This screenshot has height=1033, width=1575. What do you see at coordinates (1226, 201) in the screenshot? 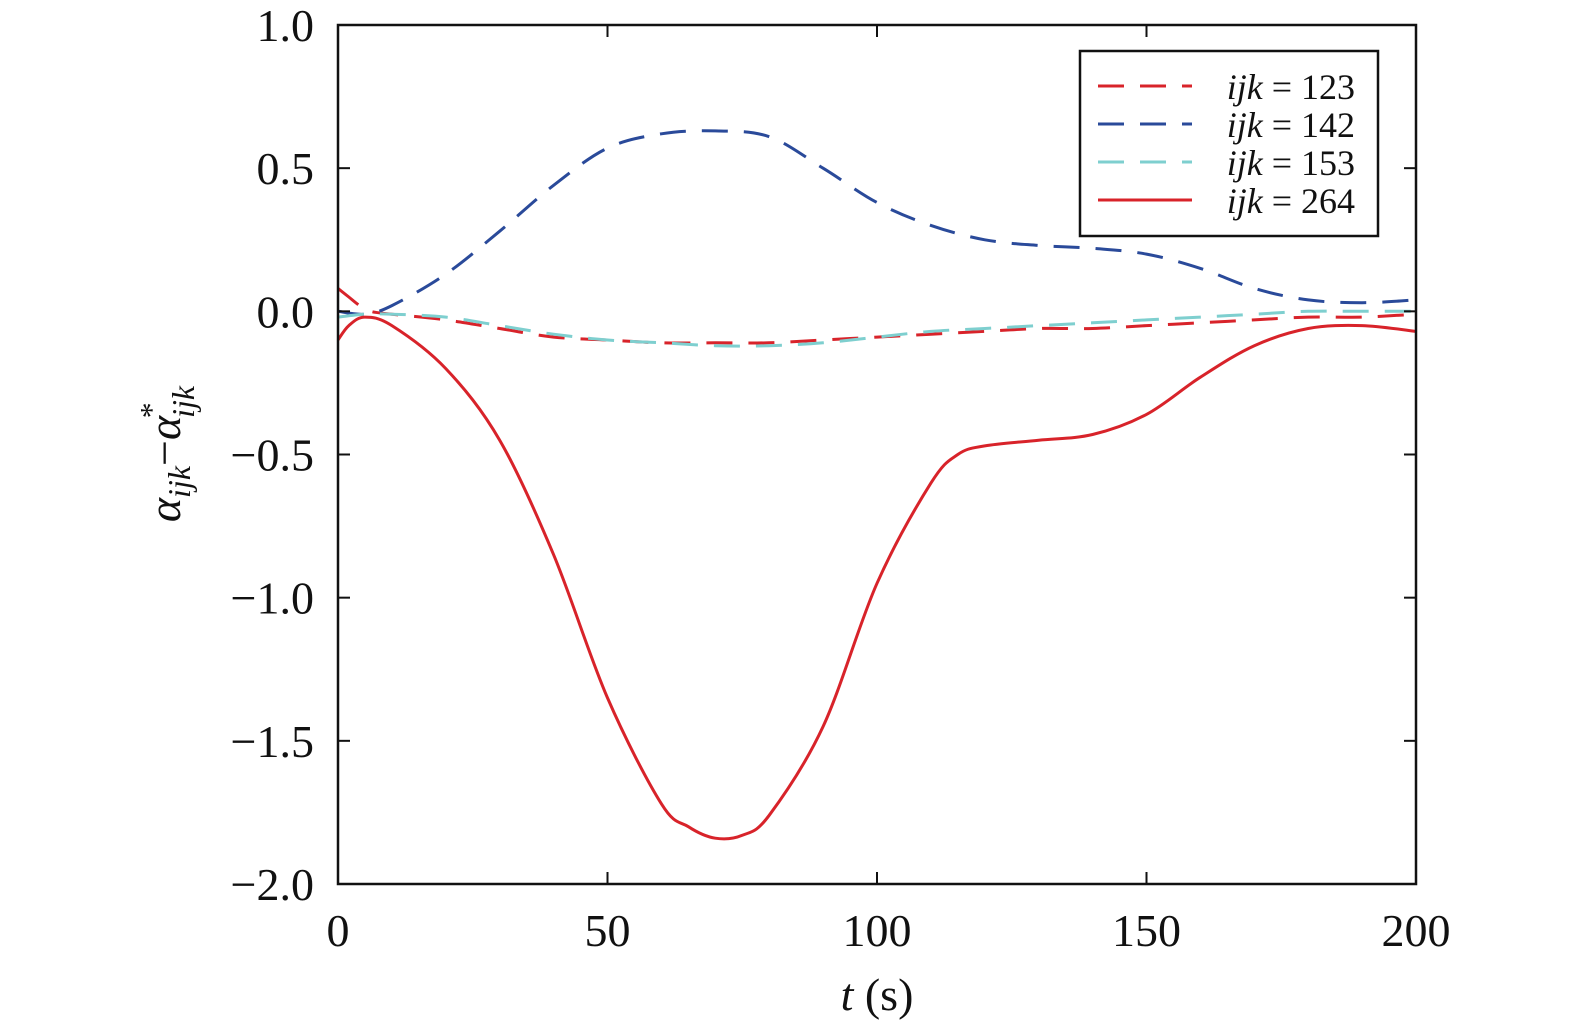
I see `legend-item: ijk = 264` at bounding box center [1226, 201].